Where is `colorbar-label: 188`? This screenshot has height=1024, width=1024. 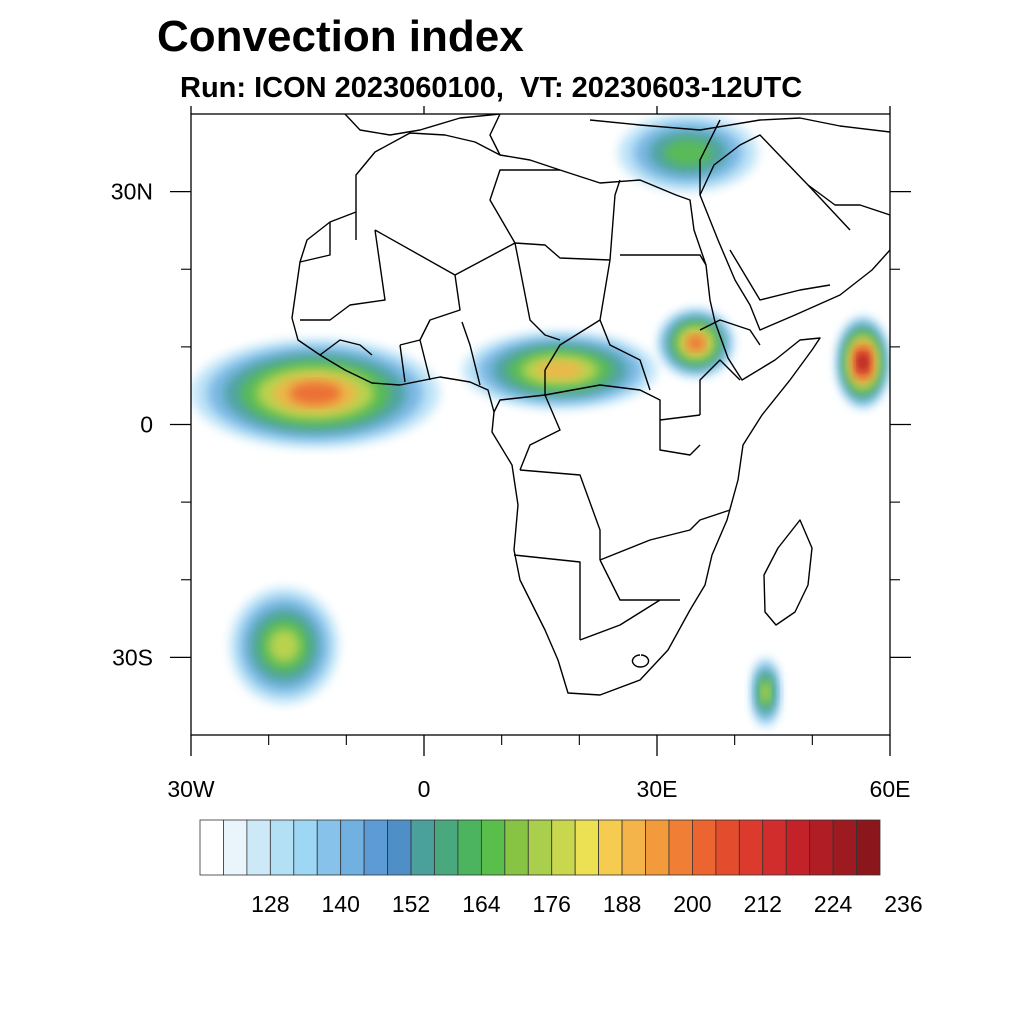 colorbar-label: 188 is located at coordinates (622, 904).